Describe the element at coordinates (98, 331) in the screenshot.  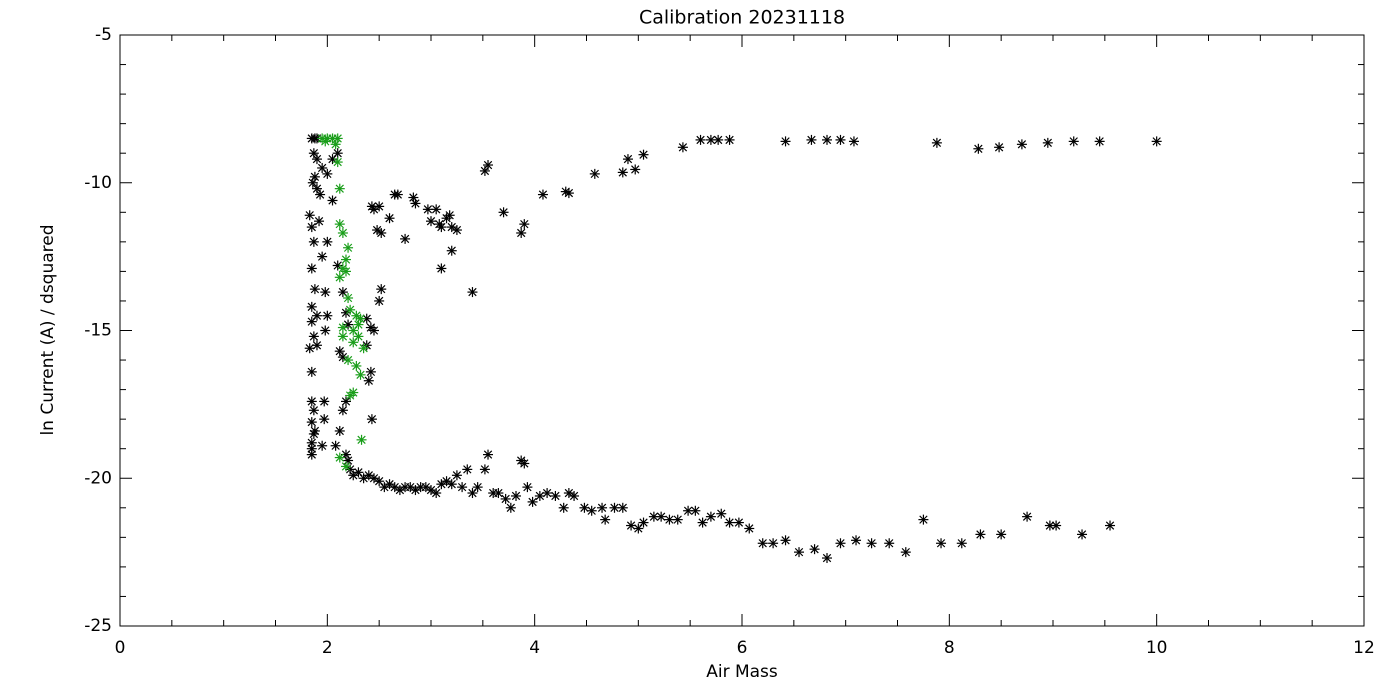
I see `y-tick-label: -15` at that location.